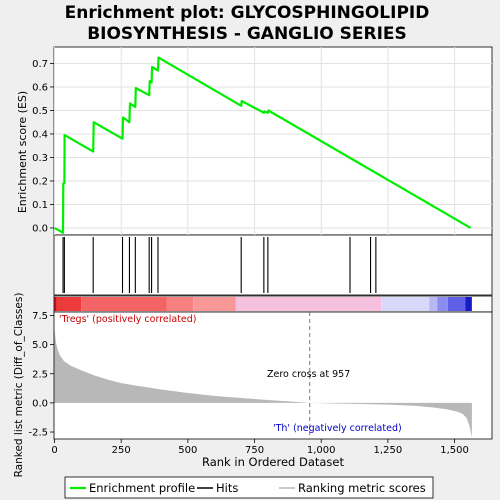 This screenshot has height=500, width=500. Describe the element at coordinates (40, 228) in the screenshot. I see `es-y-tick-label: 0.0` at that location.